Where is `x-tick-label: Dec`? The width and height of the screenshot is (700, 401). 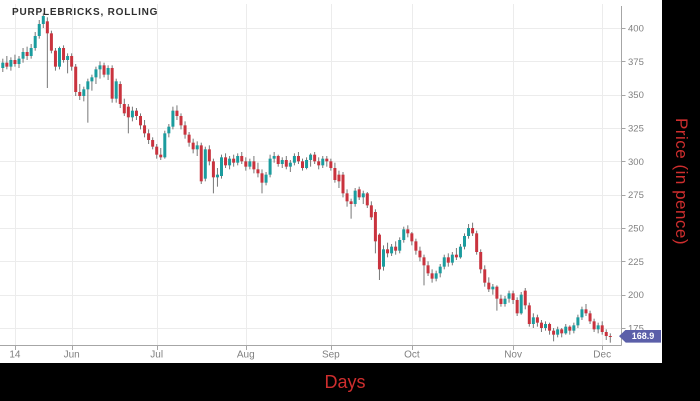 x-tick-label: Dec is located at coordinates (602, 355).